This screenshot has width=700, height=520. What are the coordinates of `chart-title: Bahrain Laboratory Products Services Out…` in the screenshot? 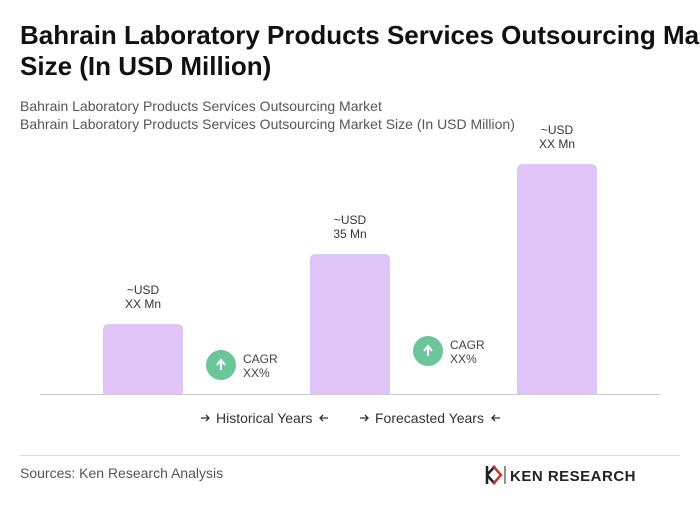 It's located at (360, 50).